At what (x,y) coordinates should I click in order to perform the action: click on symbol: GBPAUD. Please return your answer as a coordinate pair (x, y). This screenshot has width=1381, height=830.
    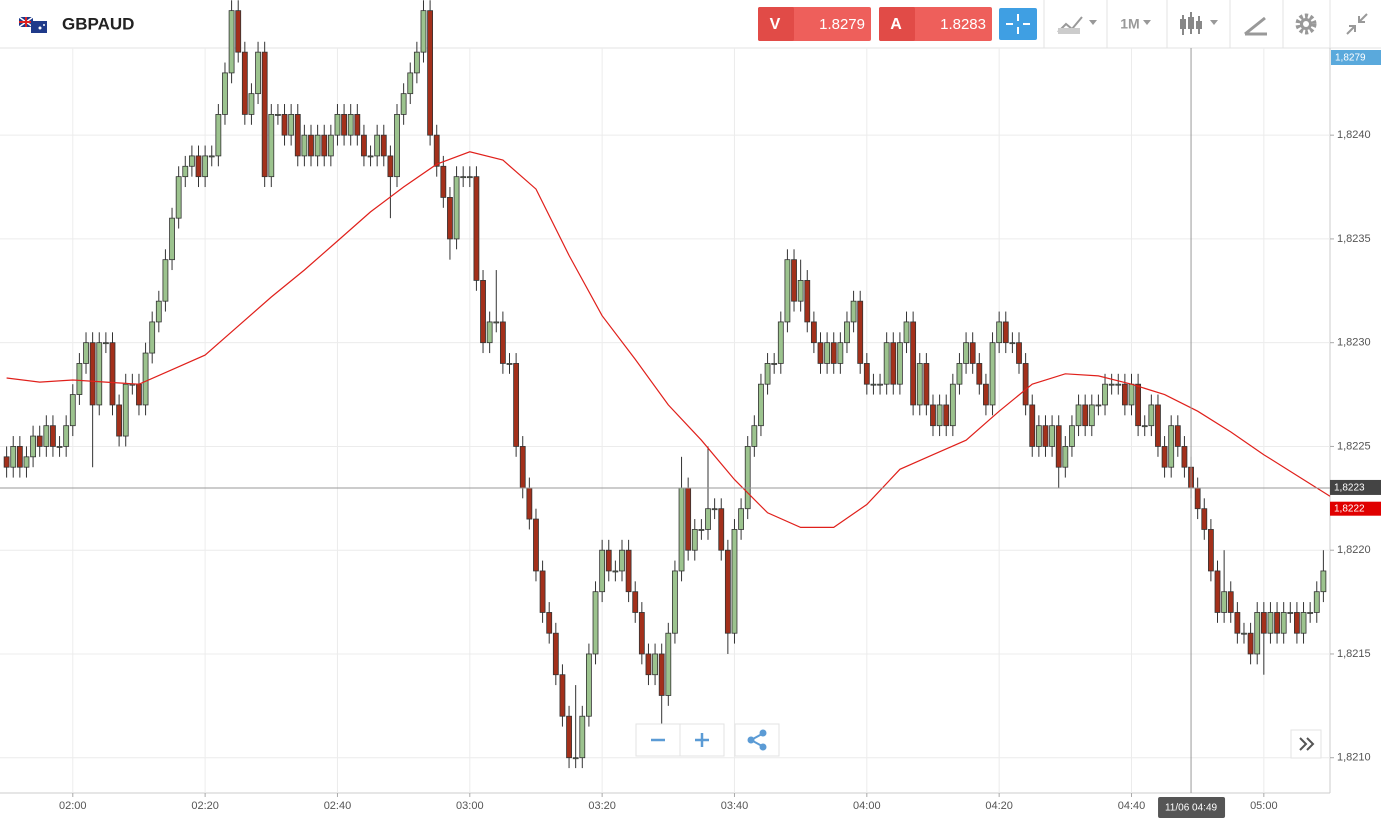
    Looking at the image, I should click on (98, 23).